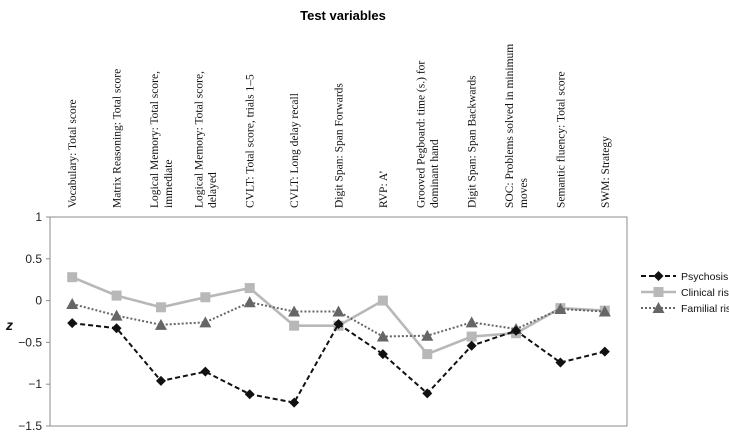 Image resolution: width=729 pixels, height=433 pixels. What do you see at coordinates (524, 192) in the screenshot?
I see `category-label-line: moves` at bounding box center [524, 192].